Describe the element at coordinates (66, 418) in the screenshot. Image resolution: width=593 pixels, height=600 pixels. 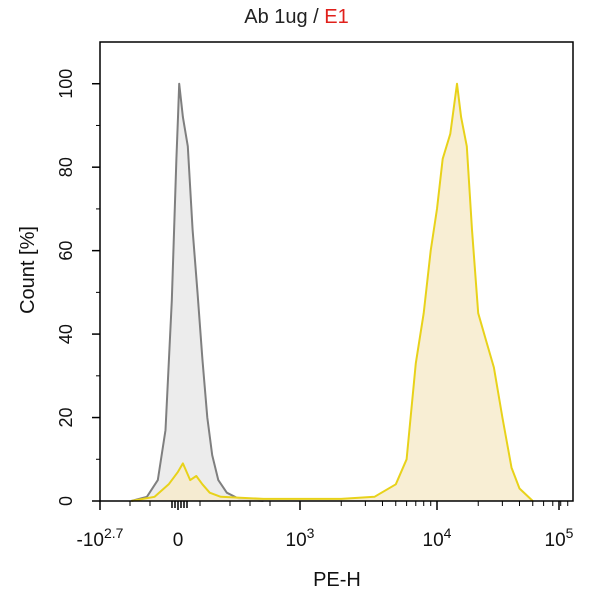
I see `y-tick-label-1: 20` at that location.